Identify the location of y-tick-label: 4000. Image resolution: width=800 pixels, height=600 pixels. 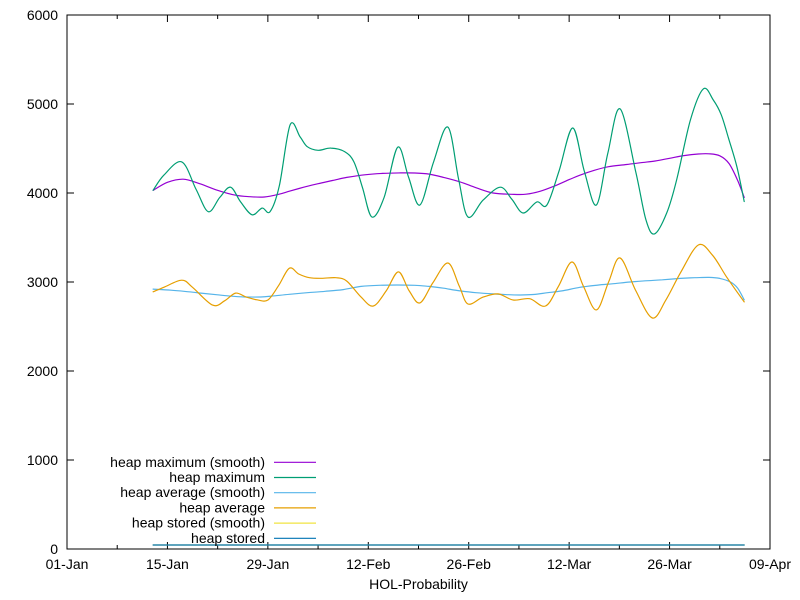
(42, 193).